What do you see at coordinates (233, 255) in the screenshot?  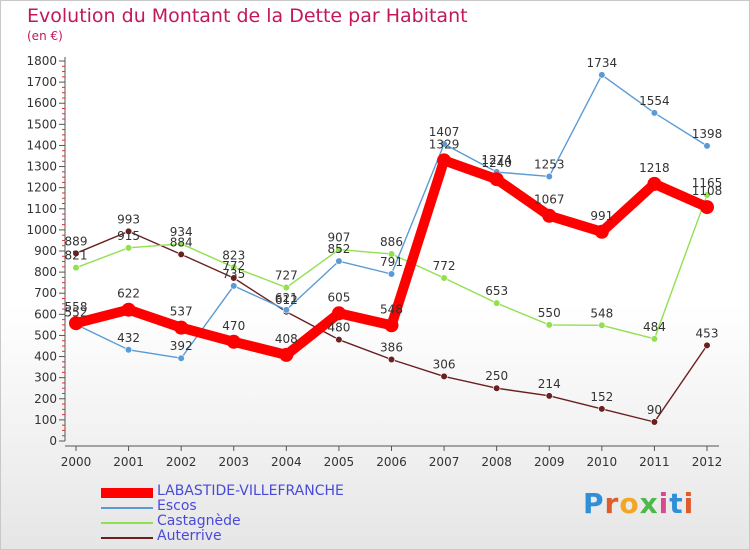 I see `data-label: 823` at bounding box center [233, 255].